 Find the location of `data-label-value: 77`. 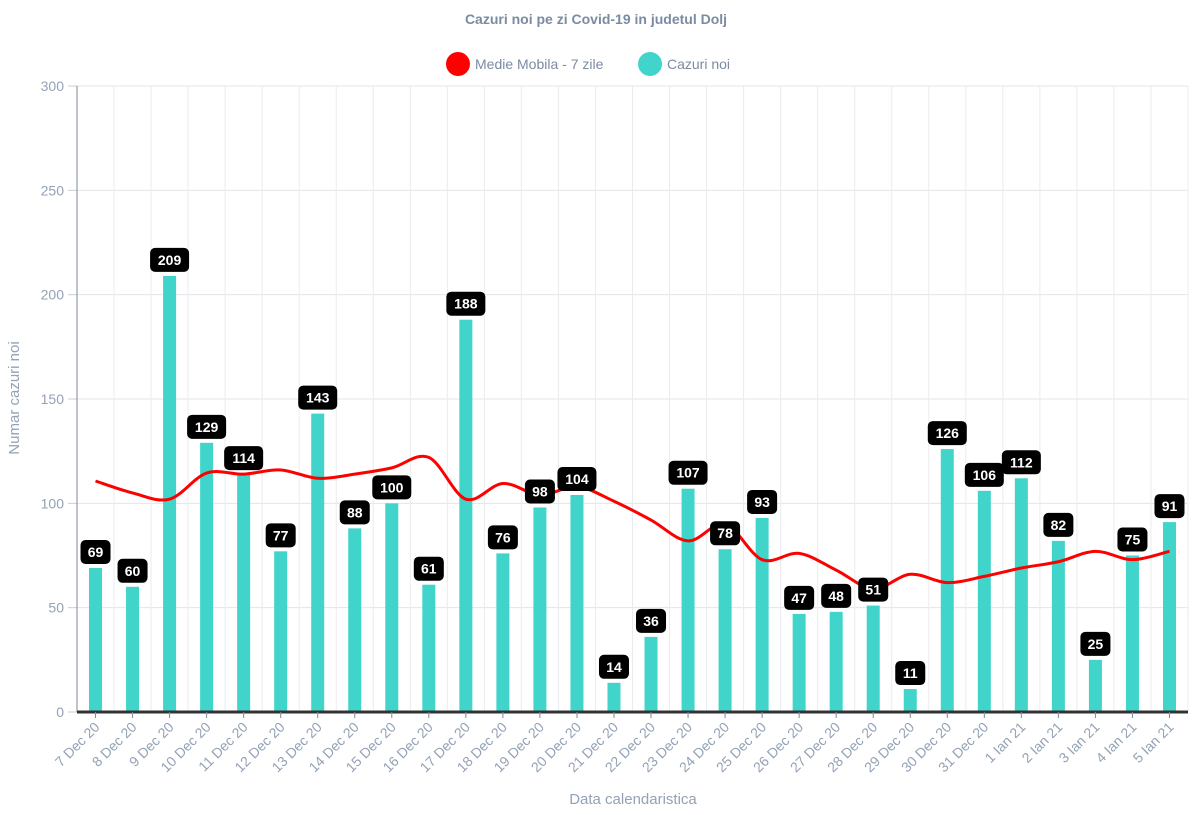

data-label-value: 77 is located at coordinates (281, 535).